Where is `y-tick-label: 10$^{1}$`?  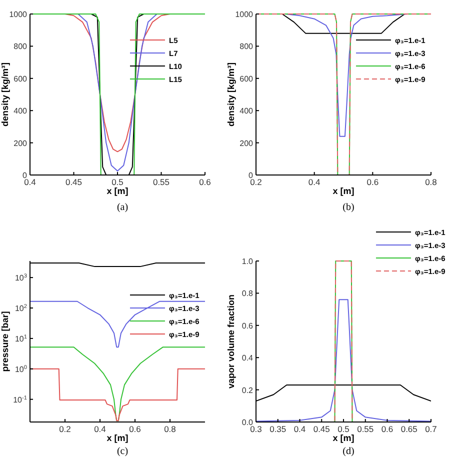 y-tick-label: 10$^{1}$ is located at coordinates (20, 339).